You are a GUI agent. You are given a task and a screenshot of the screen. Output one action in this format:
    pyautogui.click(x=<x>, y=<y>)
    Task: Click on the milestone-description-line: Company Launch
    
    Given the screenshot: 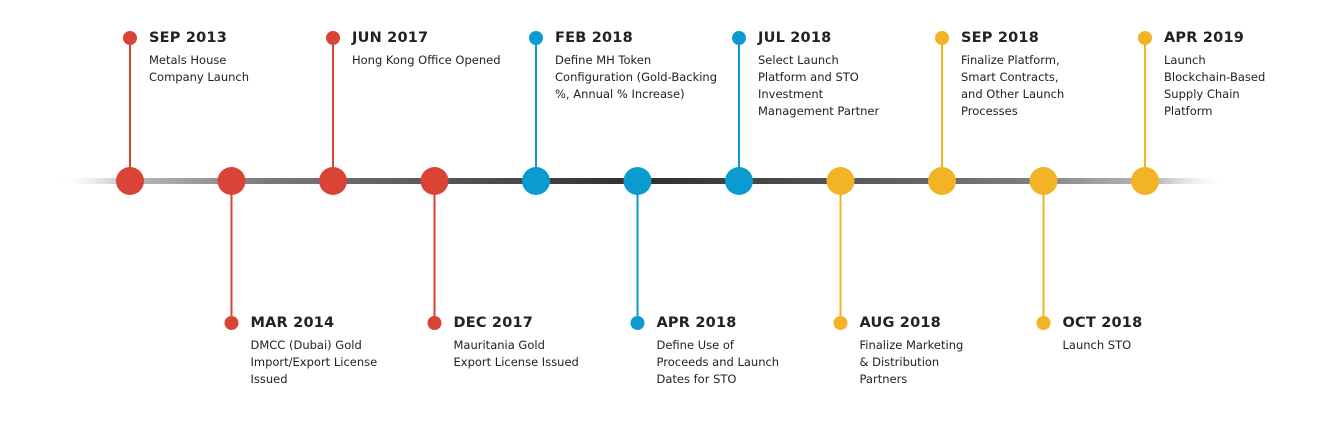 What is the action you would take?
    pyautogui.click(x=199, y=77)
    